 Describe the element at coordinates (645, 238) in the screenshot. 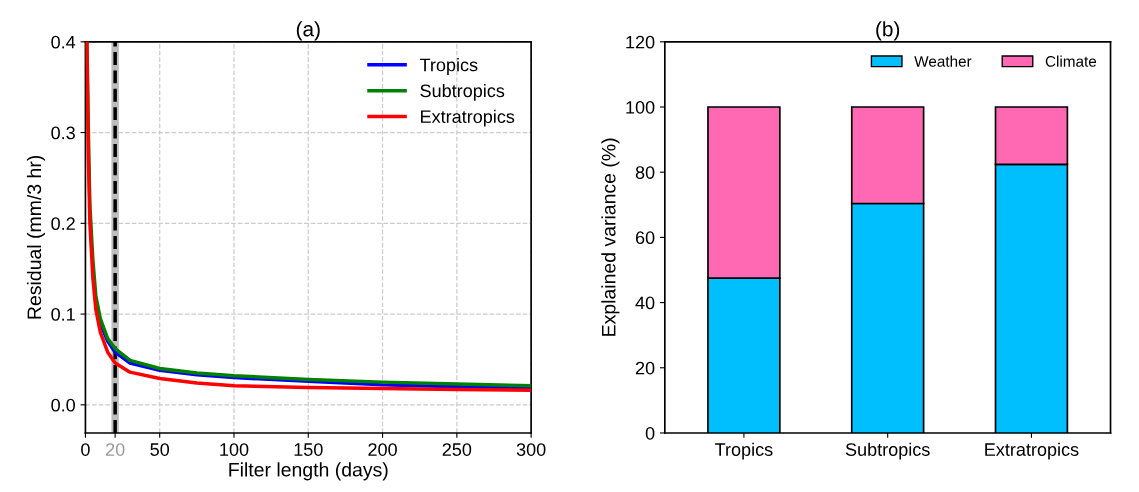

I see `y-tick-label: 60` at that location.